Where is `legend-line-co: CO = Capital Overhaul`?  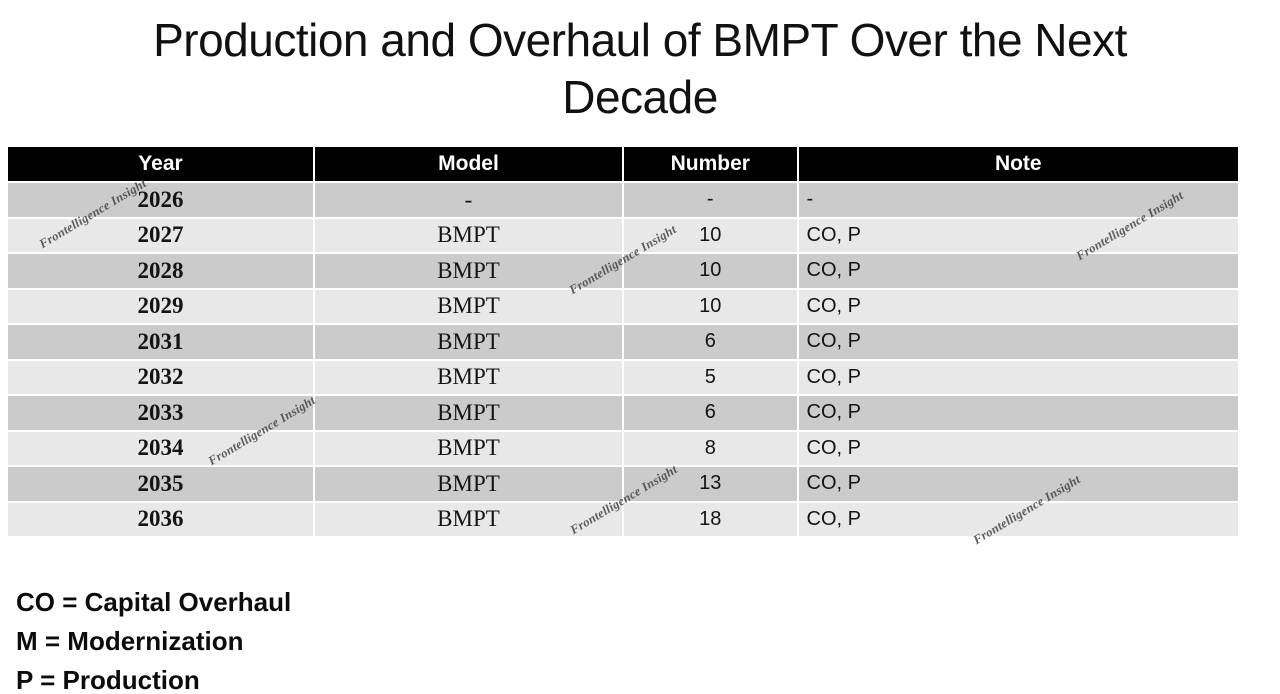
legend-line-co: CO = Capital Overhaul is located at coordinates (154, 602).